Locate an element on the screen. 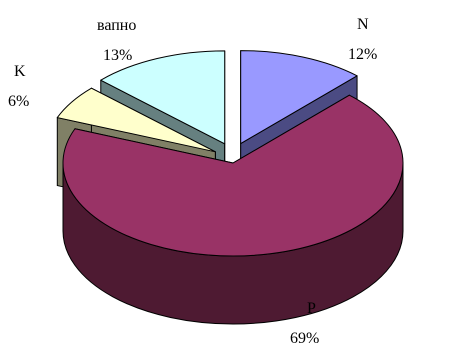  slice-label-n: 12% is located at coordinates (362, 54).